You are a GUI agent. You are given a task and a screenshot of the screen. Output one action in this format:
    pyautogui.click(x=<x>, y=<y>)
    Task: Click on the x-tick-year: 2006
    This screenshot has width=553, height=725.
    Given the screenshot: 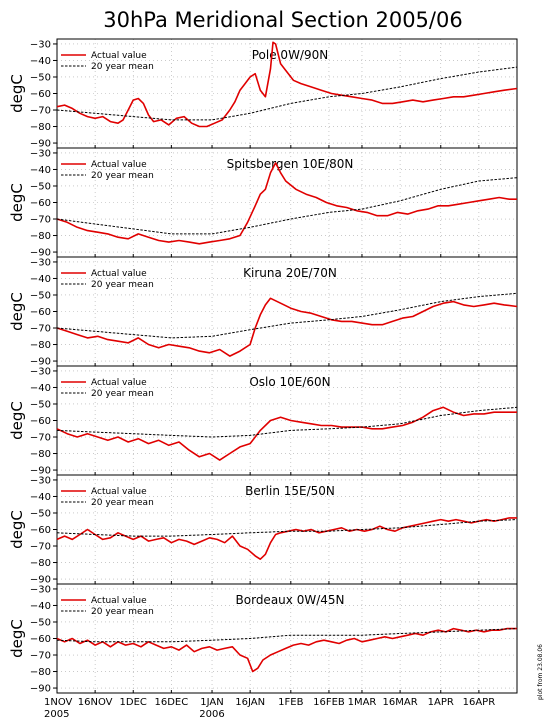 What is the action you would take?
    pyautogui.click(x=211, y=714)
    